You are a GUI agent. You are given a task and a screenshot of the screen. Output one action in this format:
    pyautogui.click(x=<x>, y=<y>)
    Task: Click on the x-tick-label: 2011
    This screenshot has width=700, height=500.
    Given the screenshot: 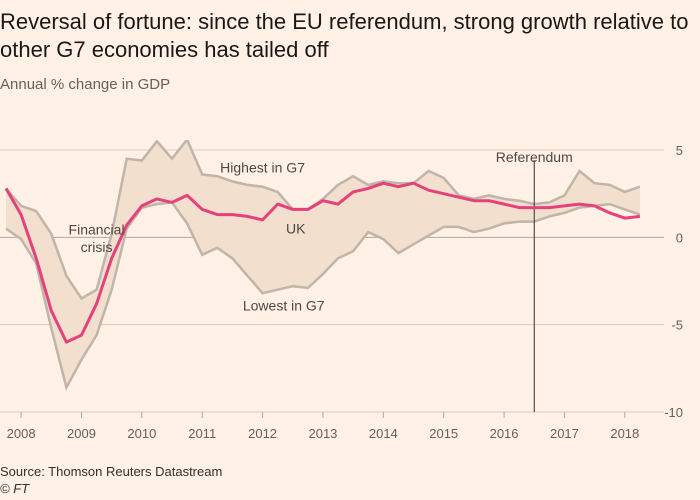 What is the action you would take?
    pyautogui.click(x=202, y=433)
    